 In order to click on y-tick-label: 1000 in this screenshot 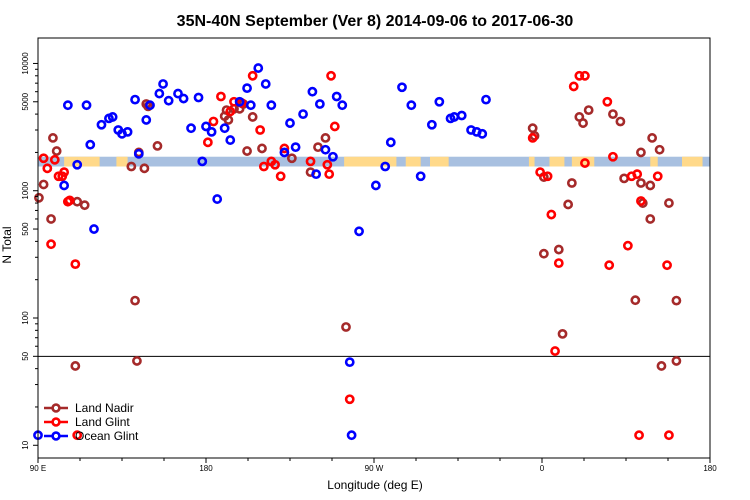, I will do `click(25, 190)`.